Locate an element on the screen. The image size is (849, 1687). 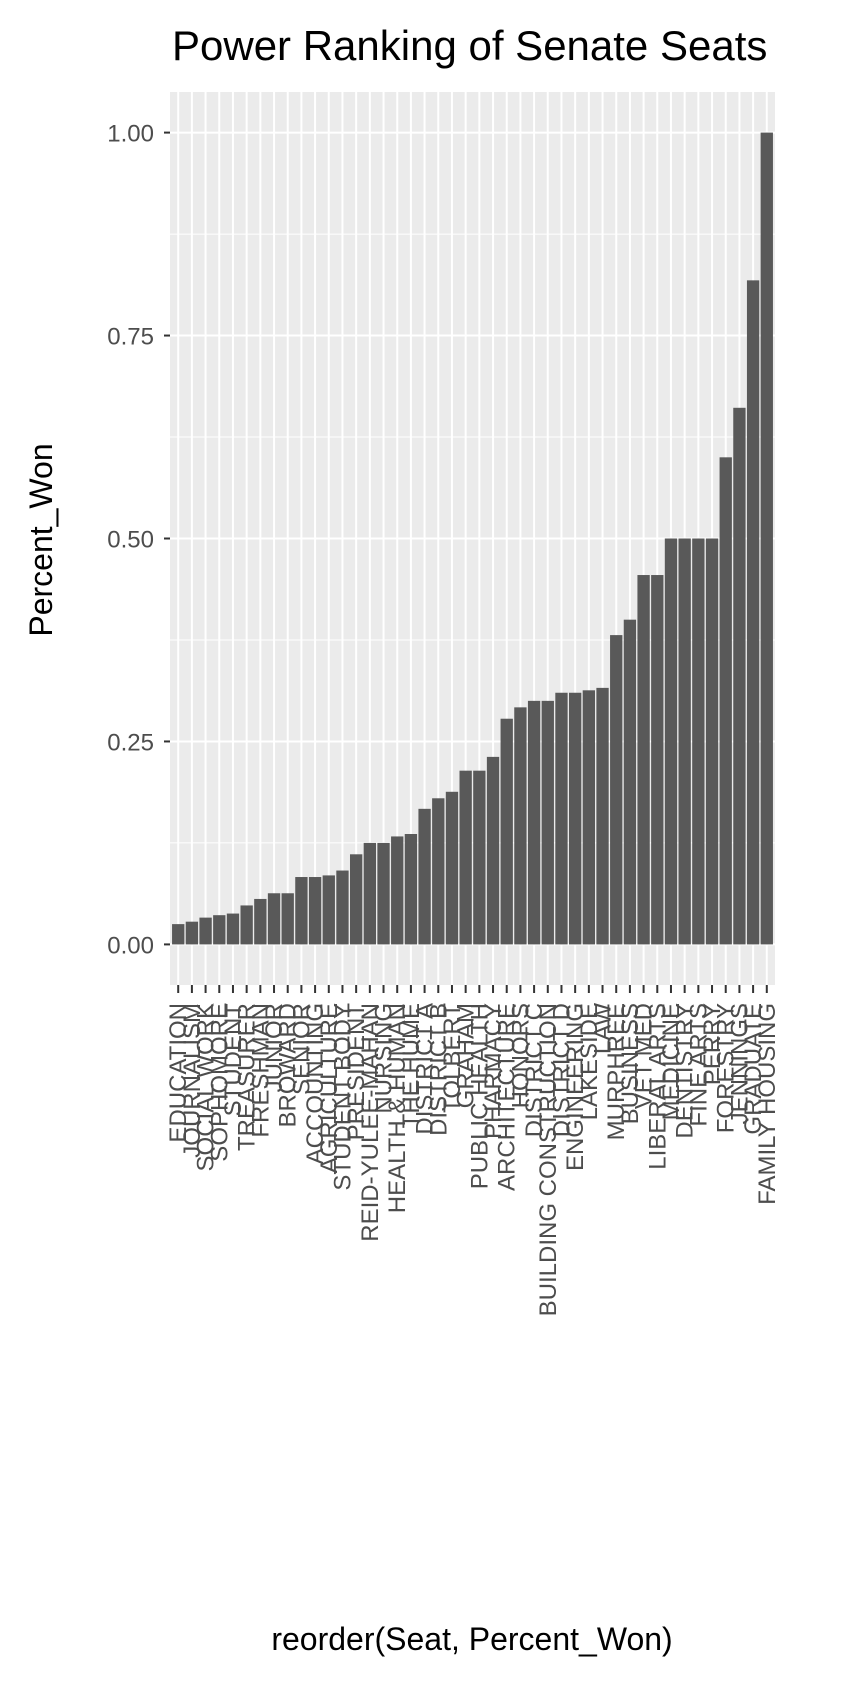
x-tick-label: BROWARD is located at coordinates (288, 1065).